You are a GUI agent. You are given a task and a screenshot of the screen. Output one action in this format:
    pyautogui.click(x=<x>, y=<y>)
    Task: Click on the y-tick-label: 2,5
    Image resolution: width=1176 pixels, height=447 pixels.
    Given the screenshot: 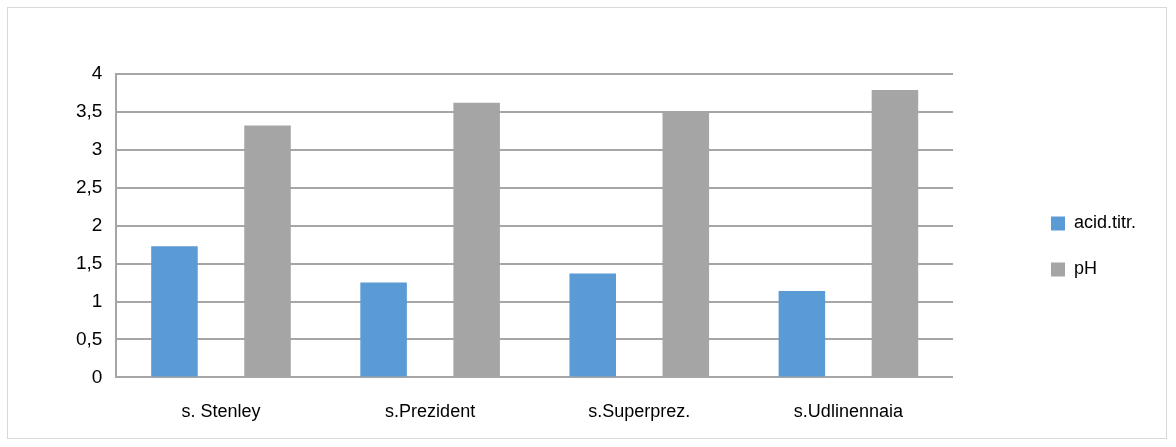 What is the action you would take?
    pyautogui.click(x=89, y=187)
    